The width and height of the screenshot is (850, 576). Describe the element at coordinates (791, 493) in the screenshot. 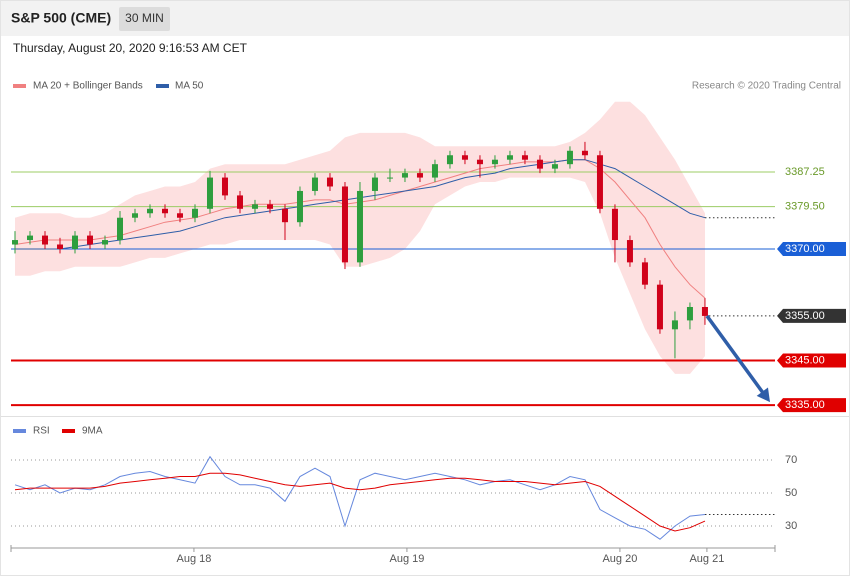

I see `y-tick-label: 50` at that location.